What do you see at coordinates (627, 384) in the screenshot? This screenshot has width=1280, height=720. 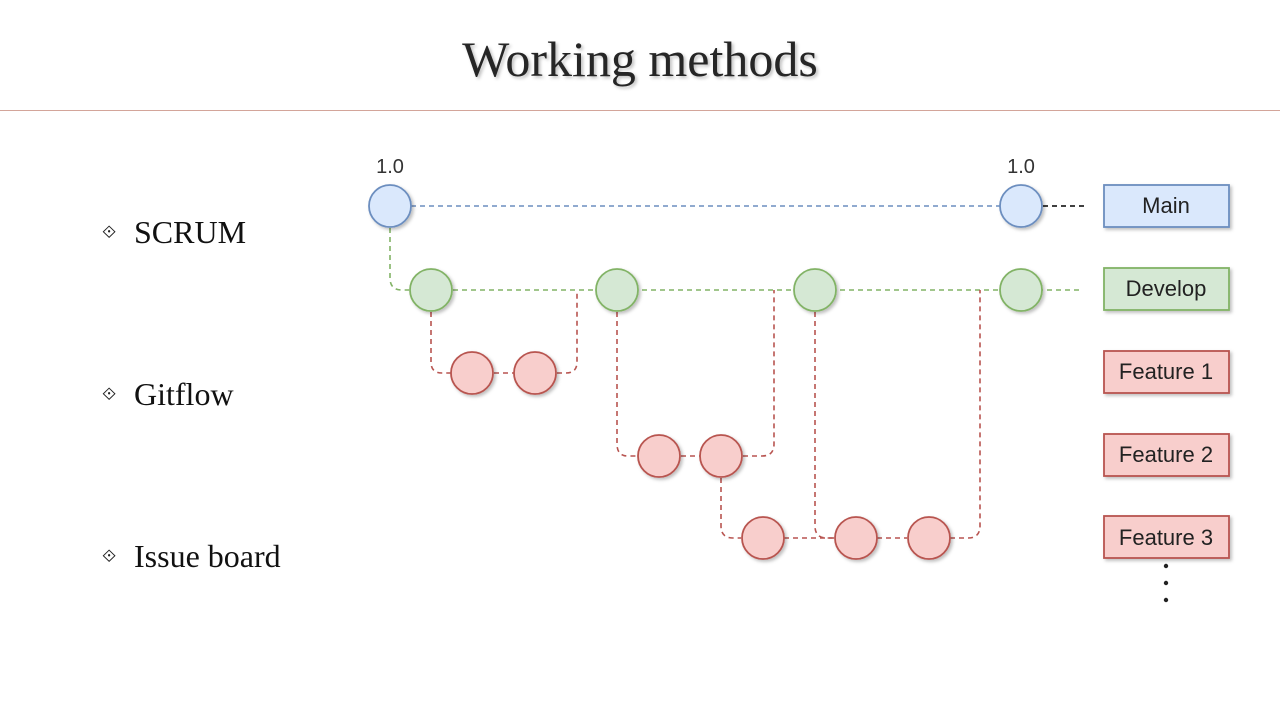 I see `feature2-branch-connector` at bounding box center [627, 384].